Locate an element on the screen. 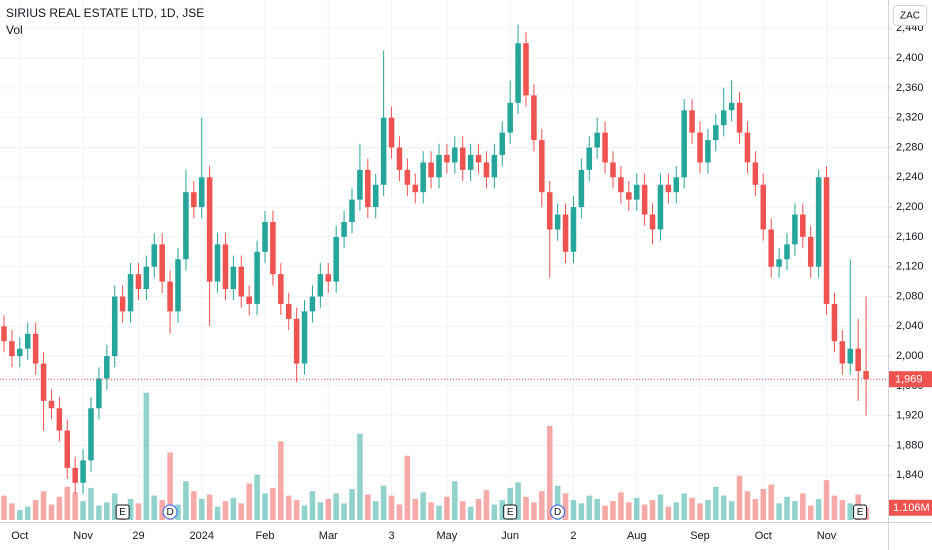 The image size is (932, 550). dividend-marker is located at coordinates (558, 512).